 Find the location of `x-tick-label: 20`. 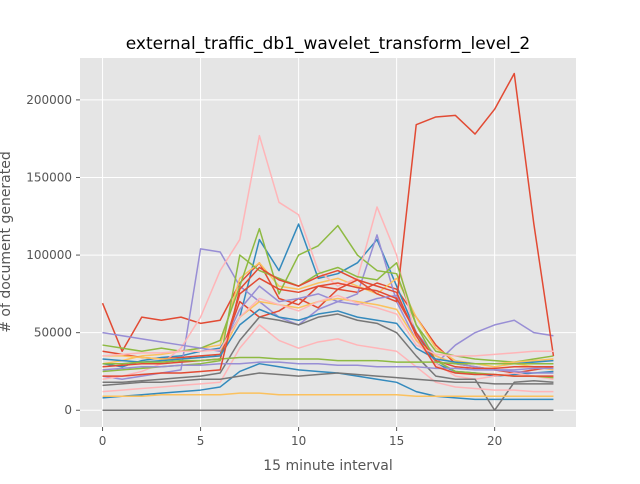

x-tick-label: 20 is located at coordinates (494, 441).